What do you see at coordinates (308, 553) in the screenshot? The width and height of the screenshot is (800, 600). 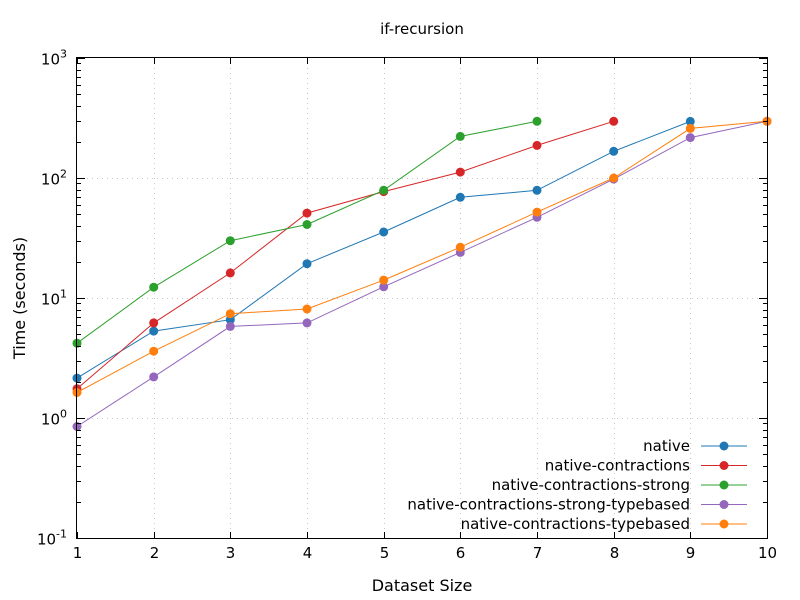 I see `x-tick-label: 4` at bounding box center [308, 553].